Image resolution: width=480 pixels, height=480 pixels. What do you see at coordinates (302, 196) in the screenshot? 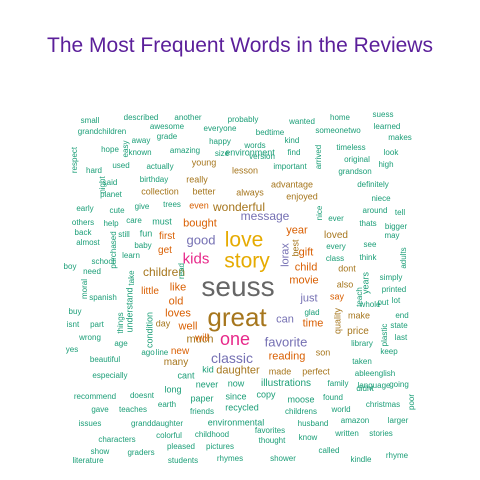
I see `word-enjoyed: enjoyed` at bounding box center [302, 196].